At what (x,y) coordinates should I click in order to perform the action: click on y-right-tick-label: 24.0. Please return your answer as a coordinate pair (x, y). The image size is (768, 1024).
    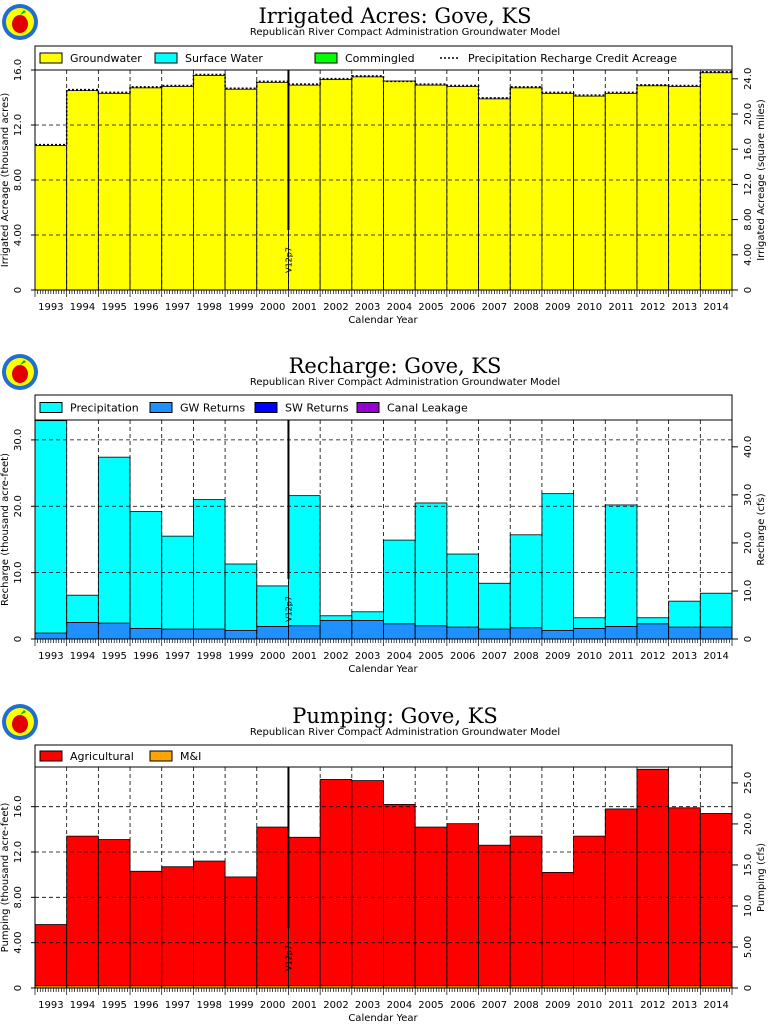
    Looking at the image, I should click on (748, 79).